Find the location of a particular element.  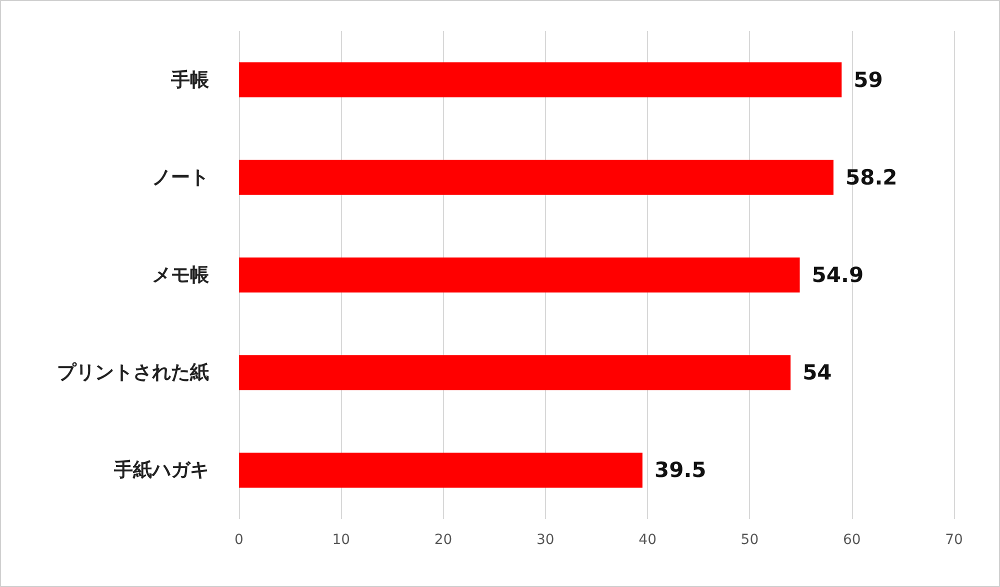

y-tick-label: ノート is located at coordinates (180, 177).